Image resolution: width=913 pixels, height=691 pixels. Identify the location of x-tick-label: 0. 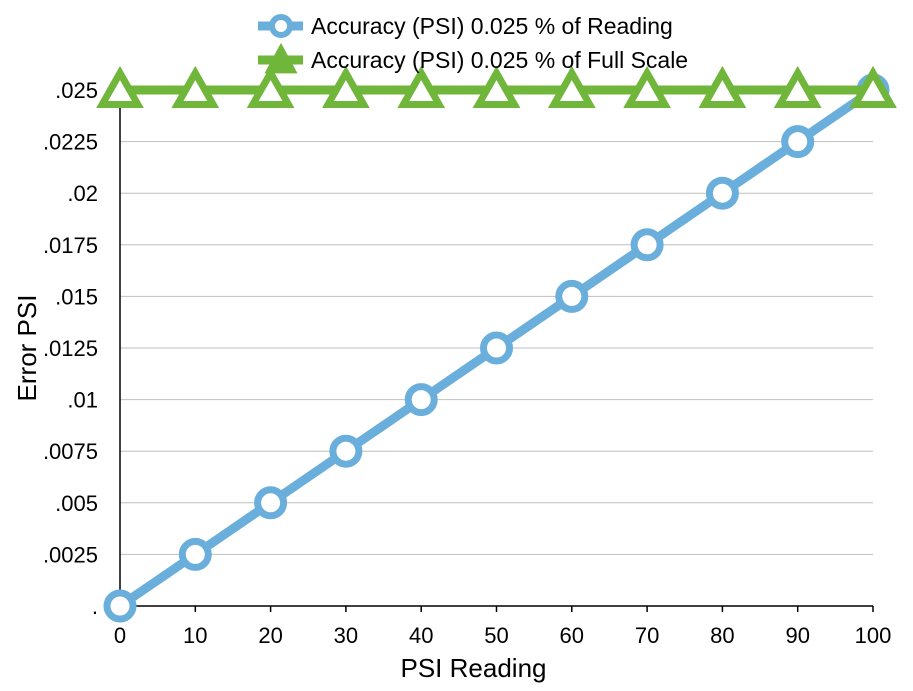
(120, 635).